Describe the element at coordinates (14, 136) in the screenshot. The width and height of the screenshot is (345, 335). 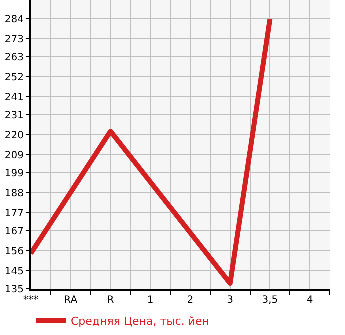
I see `y-tick-label: 220` at that location.